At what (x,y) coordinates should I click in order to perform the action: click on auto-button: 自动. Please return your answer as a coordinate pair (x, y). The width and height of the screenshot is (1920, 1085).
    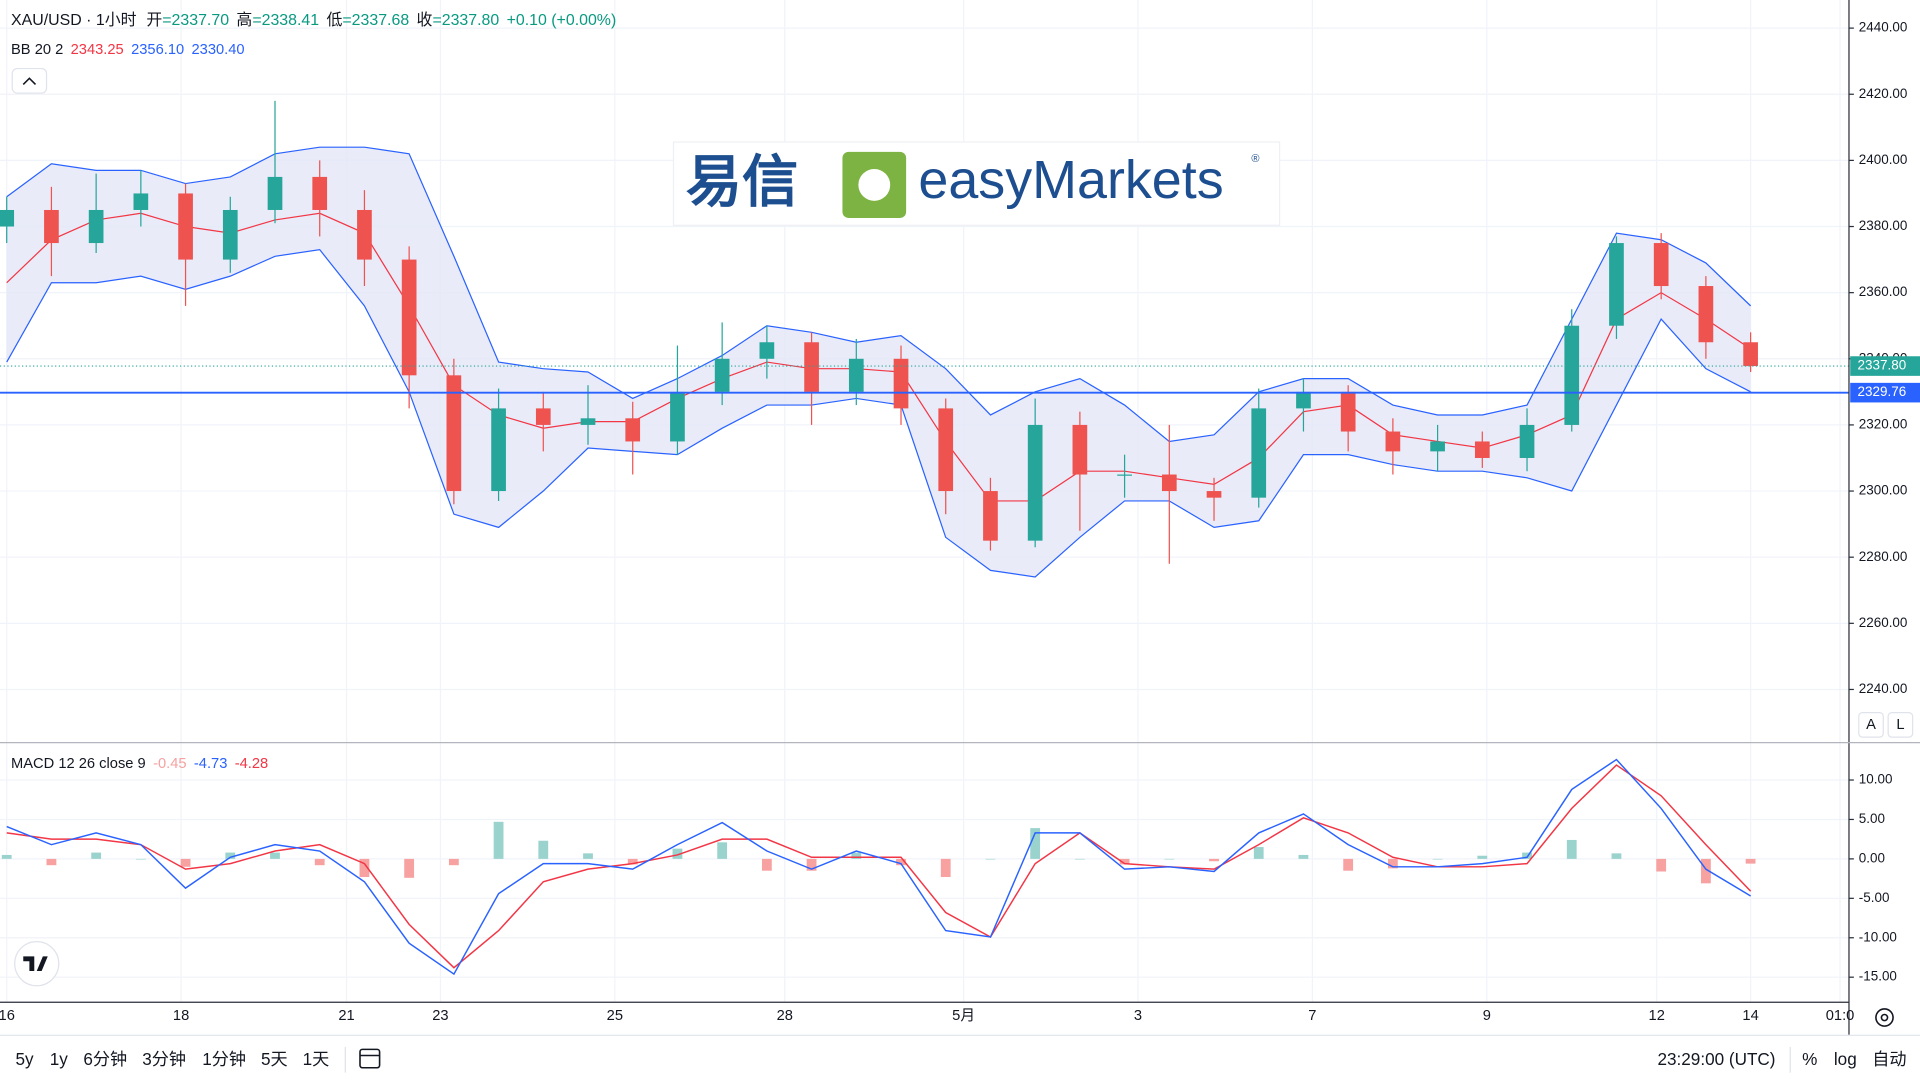
    Looking at the image, I should click on (1889, 1059).